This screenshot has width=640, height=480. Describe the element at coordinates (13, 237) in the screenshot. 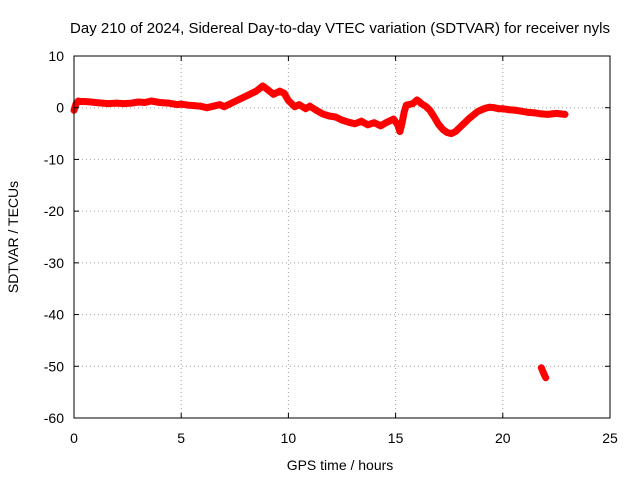

I see `y-axis-label: SDTVAR / TECUs` at that location.